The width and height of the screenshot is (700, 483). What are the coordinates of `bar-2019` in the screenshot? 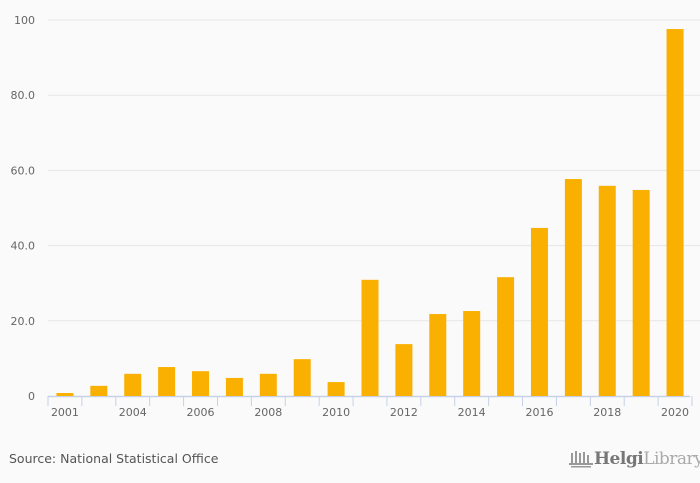 It's located at (641, 292).